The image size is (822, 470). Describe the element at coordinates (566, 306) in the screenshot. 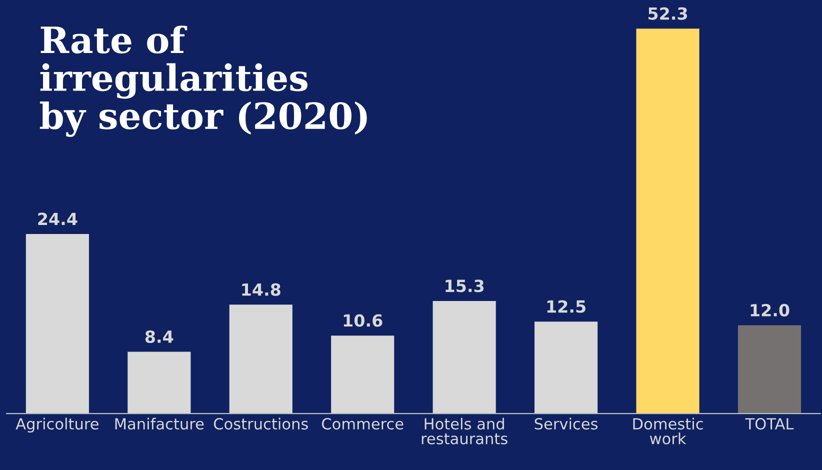

I see `data-label: 12.5` at that location.